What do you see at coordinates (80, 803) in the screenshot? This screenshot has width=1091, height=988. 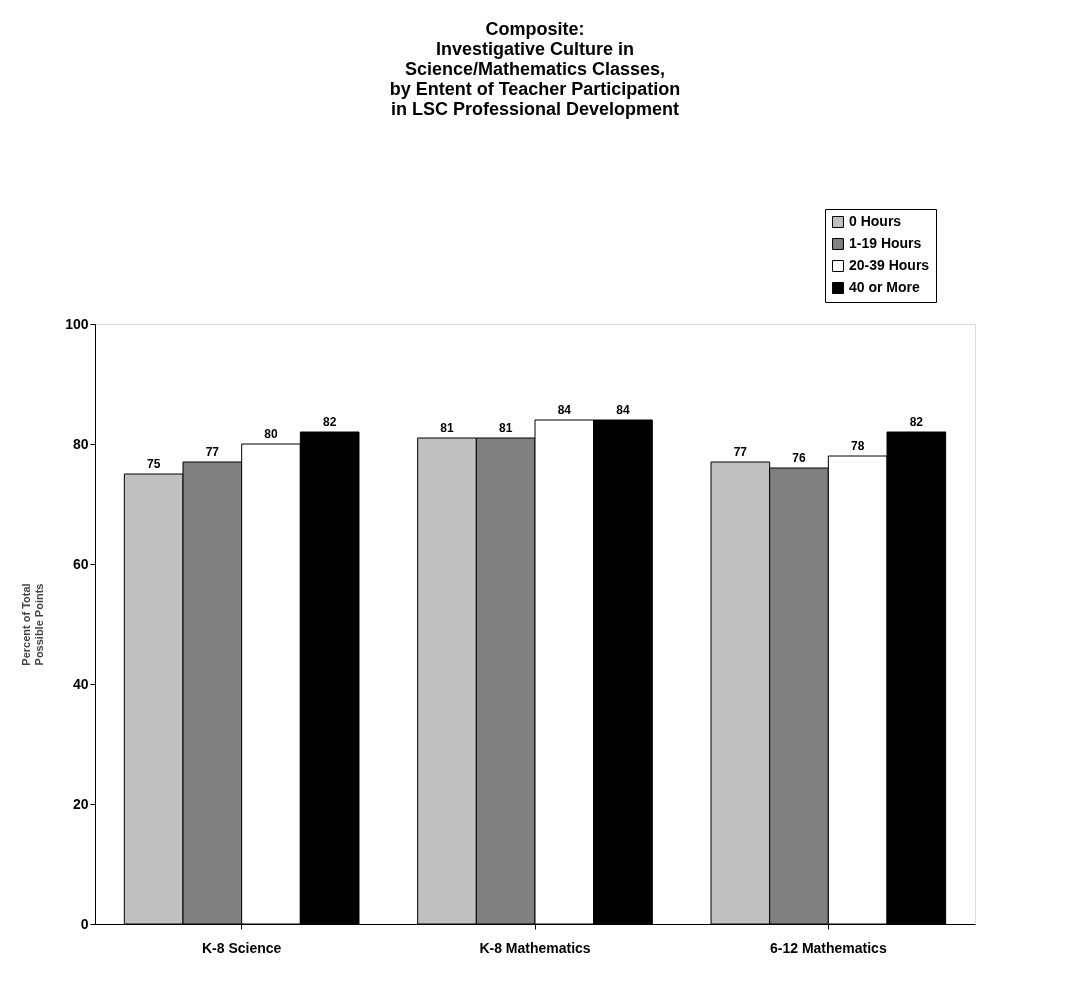 I see `y-tick-label: 20` at bounding box center [80, 803].